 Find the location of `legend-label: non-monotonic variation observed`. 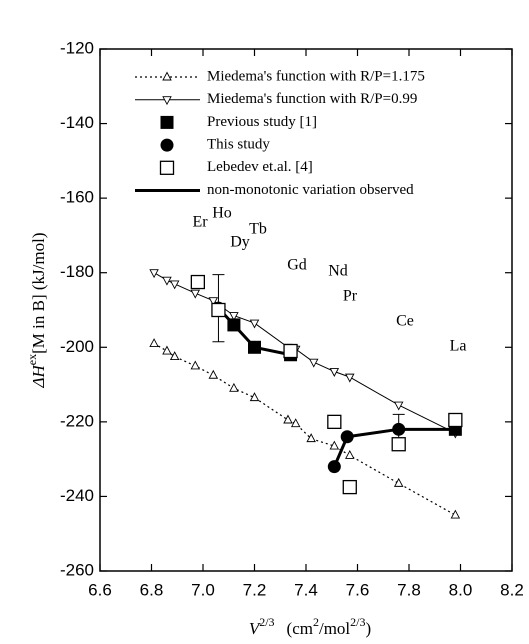

legend-label: non-monotonic variation observed is located at coordinates (310, 190).